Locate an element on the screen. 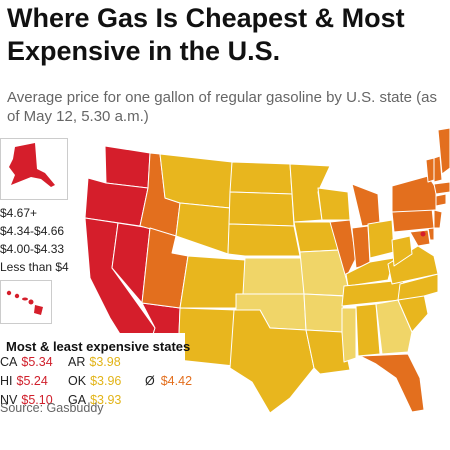  state-va is located at coordinates (413, 265).